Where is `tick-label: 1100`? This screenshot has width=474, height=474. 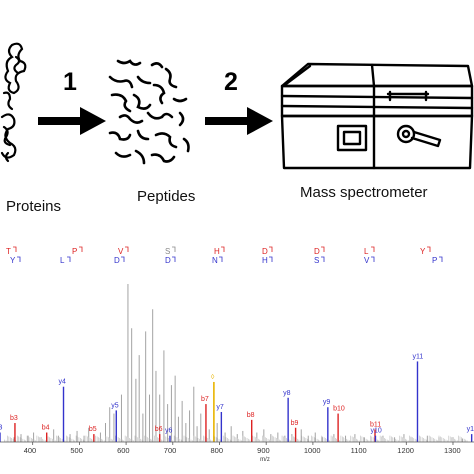
tick-label: 1100 is located at coordinates (359, 450).